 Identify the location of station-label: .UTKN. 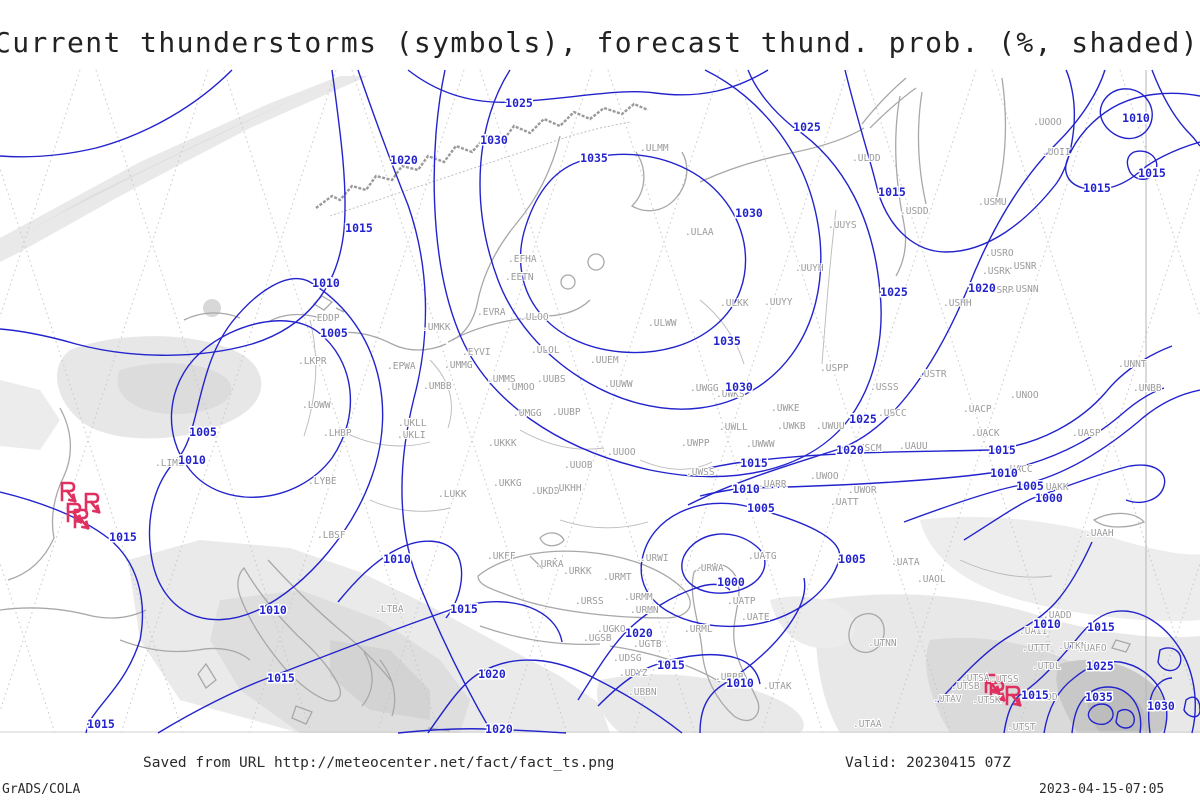
(1072, 646).